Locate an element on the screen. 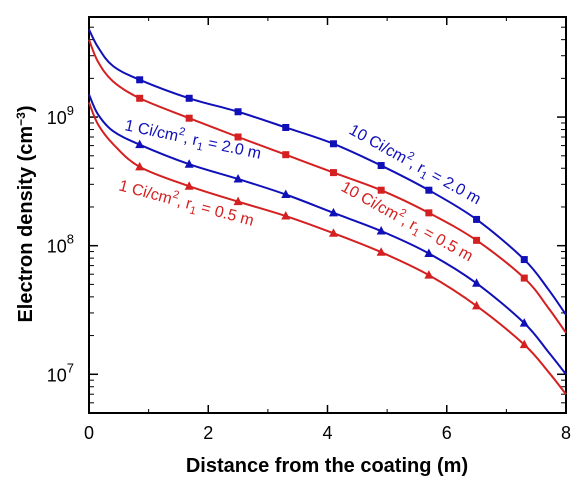 This screenshot has height=488, width=580. y-axis-title-main: Electron density (cm is located at coordinates (26, 224).